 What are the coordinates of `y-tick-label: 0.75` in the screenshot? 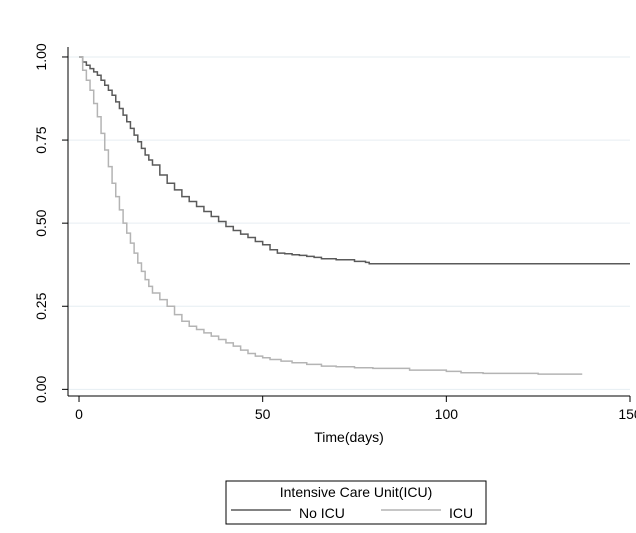 It's located at (41, 139).